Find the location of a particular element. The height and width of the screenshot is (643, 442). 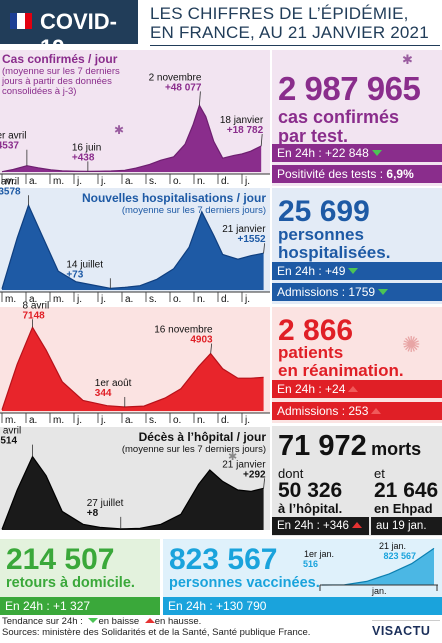

brand-logo: VISACTU is located at coordinates (406, 630).